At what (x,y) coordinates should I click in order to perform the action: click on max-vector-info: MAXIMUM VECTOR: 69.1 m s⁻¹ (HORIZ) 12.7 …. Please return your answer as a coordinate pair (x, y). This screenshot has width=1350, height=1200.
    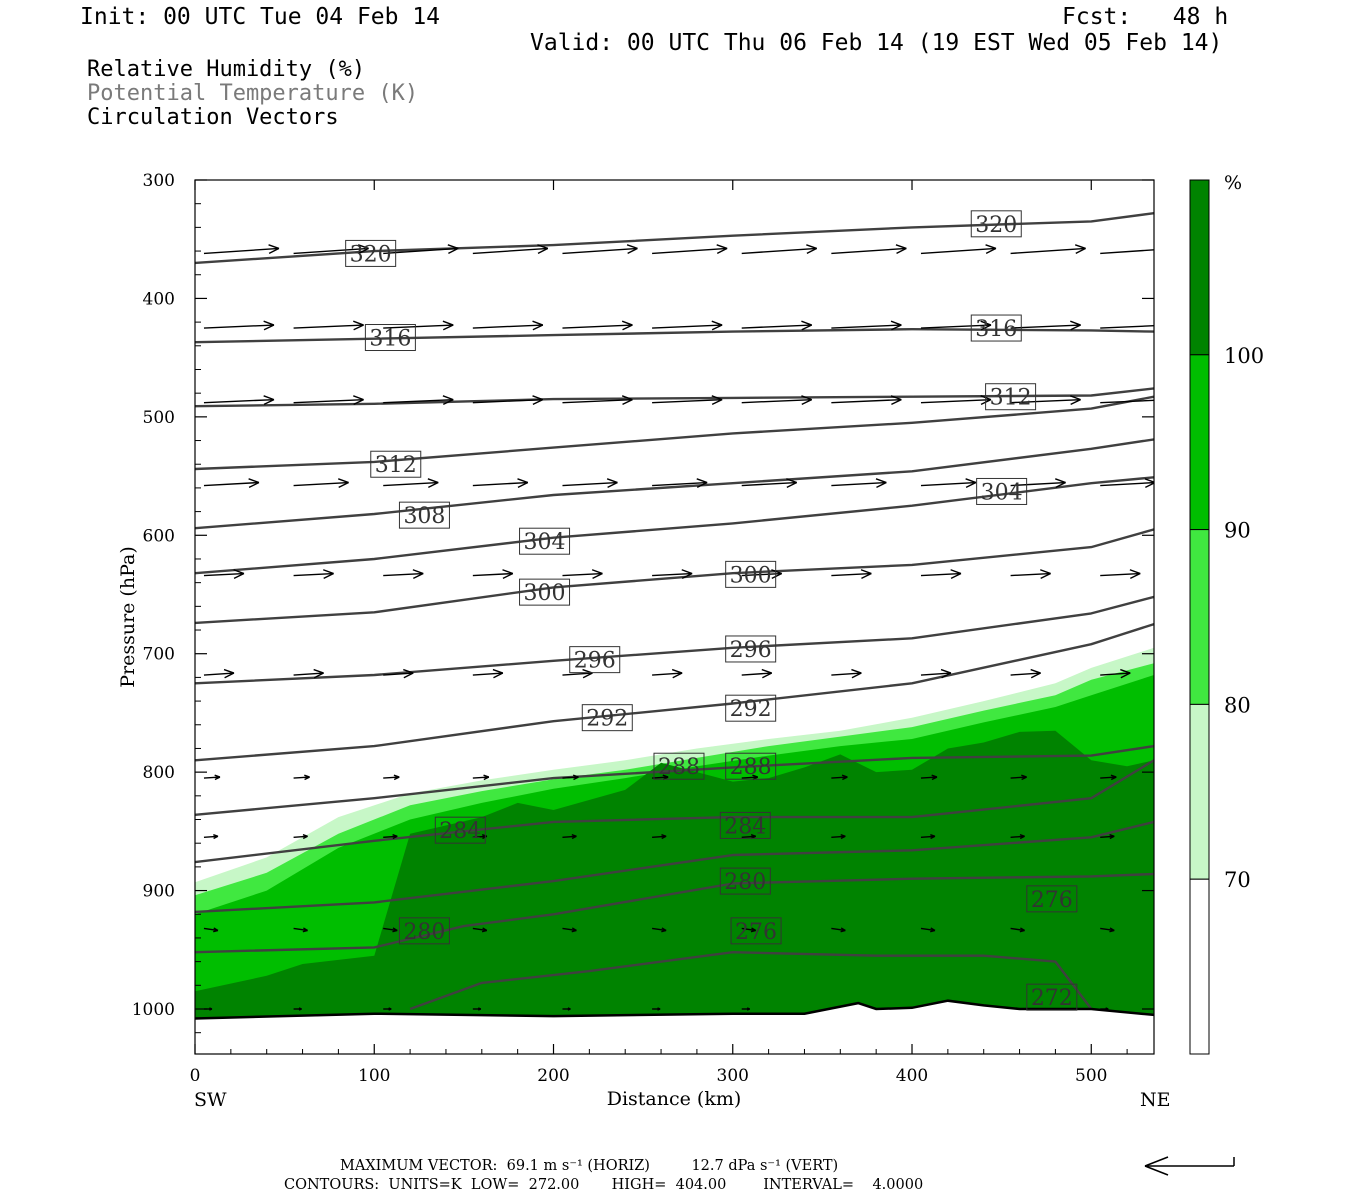
    Looking at the image, I should click on (589, 1166).